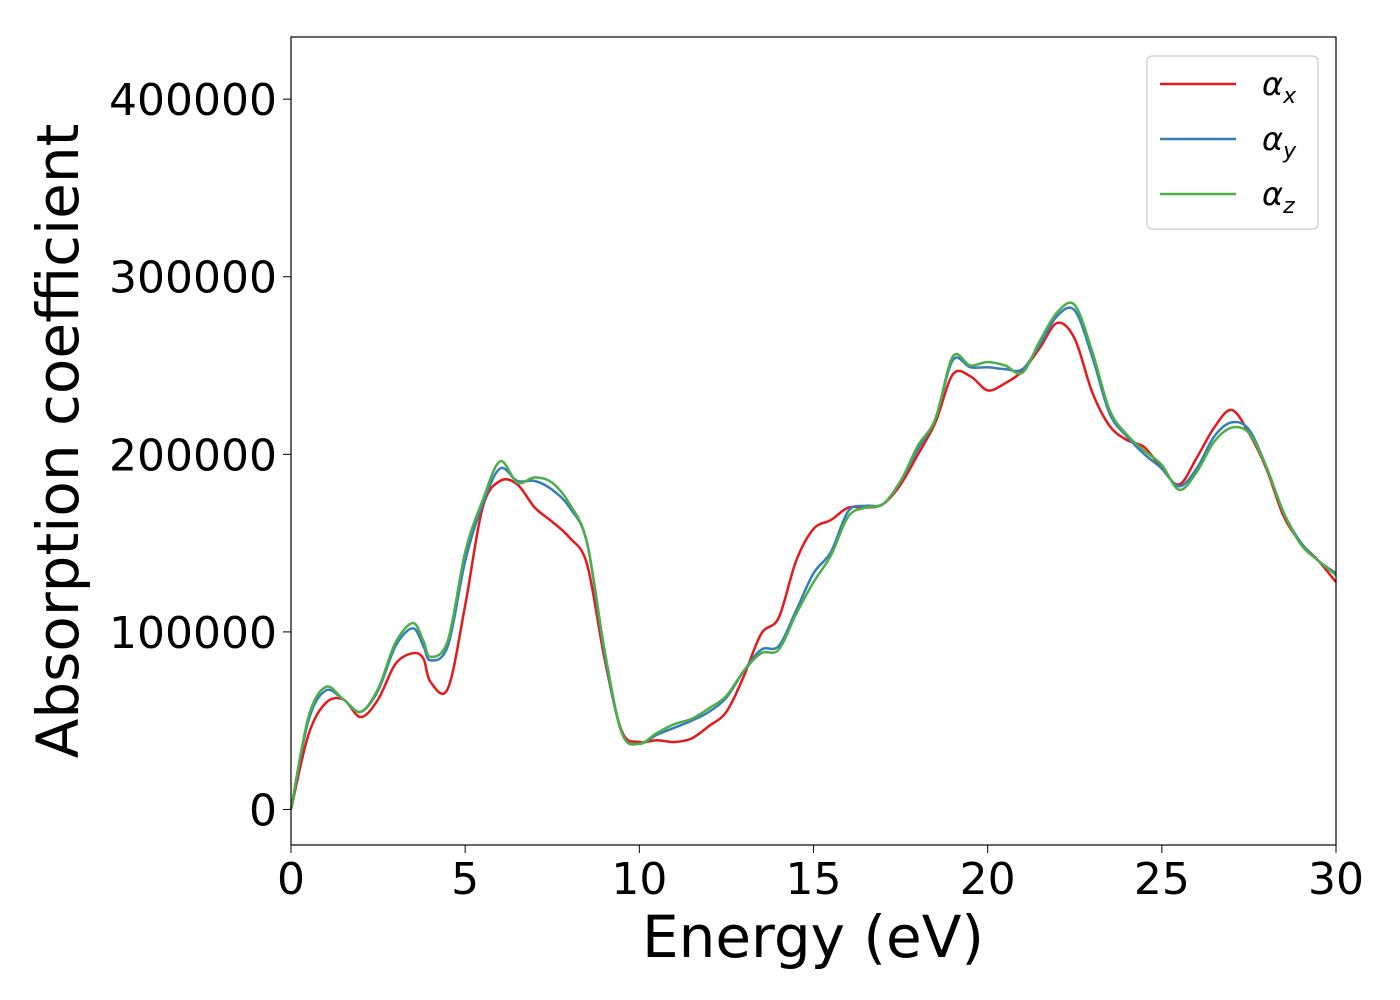  Describe the element at coordinates (193, 100) in the screenshot. I see `y-tick-label: 400000` at that location.